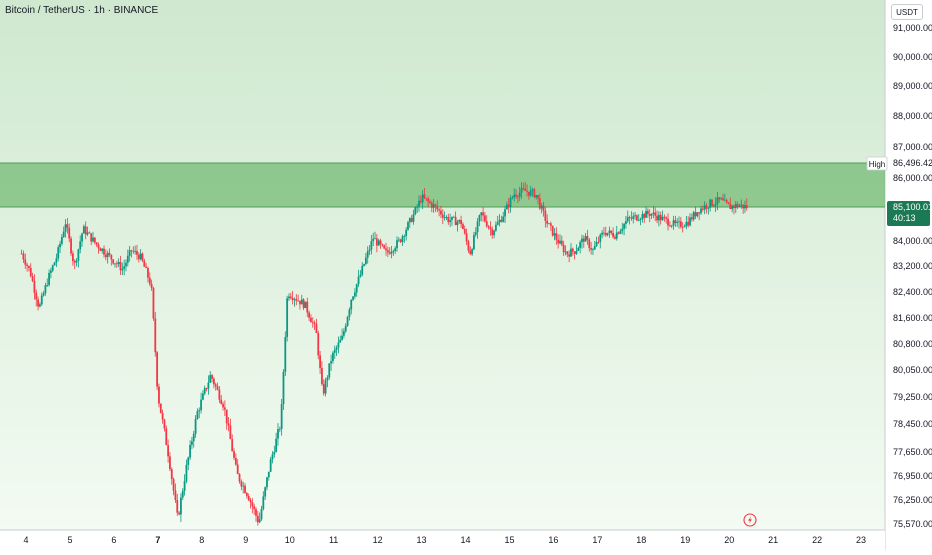 The width and height of the screenshot is (932, 555). What do you see at coordinates (750, 520) in the screenshot?
I see `lightning-icon` at bounding box center [750, 520].